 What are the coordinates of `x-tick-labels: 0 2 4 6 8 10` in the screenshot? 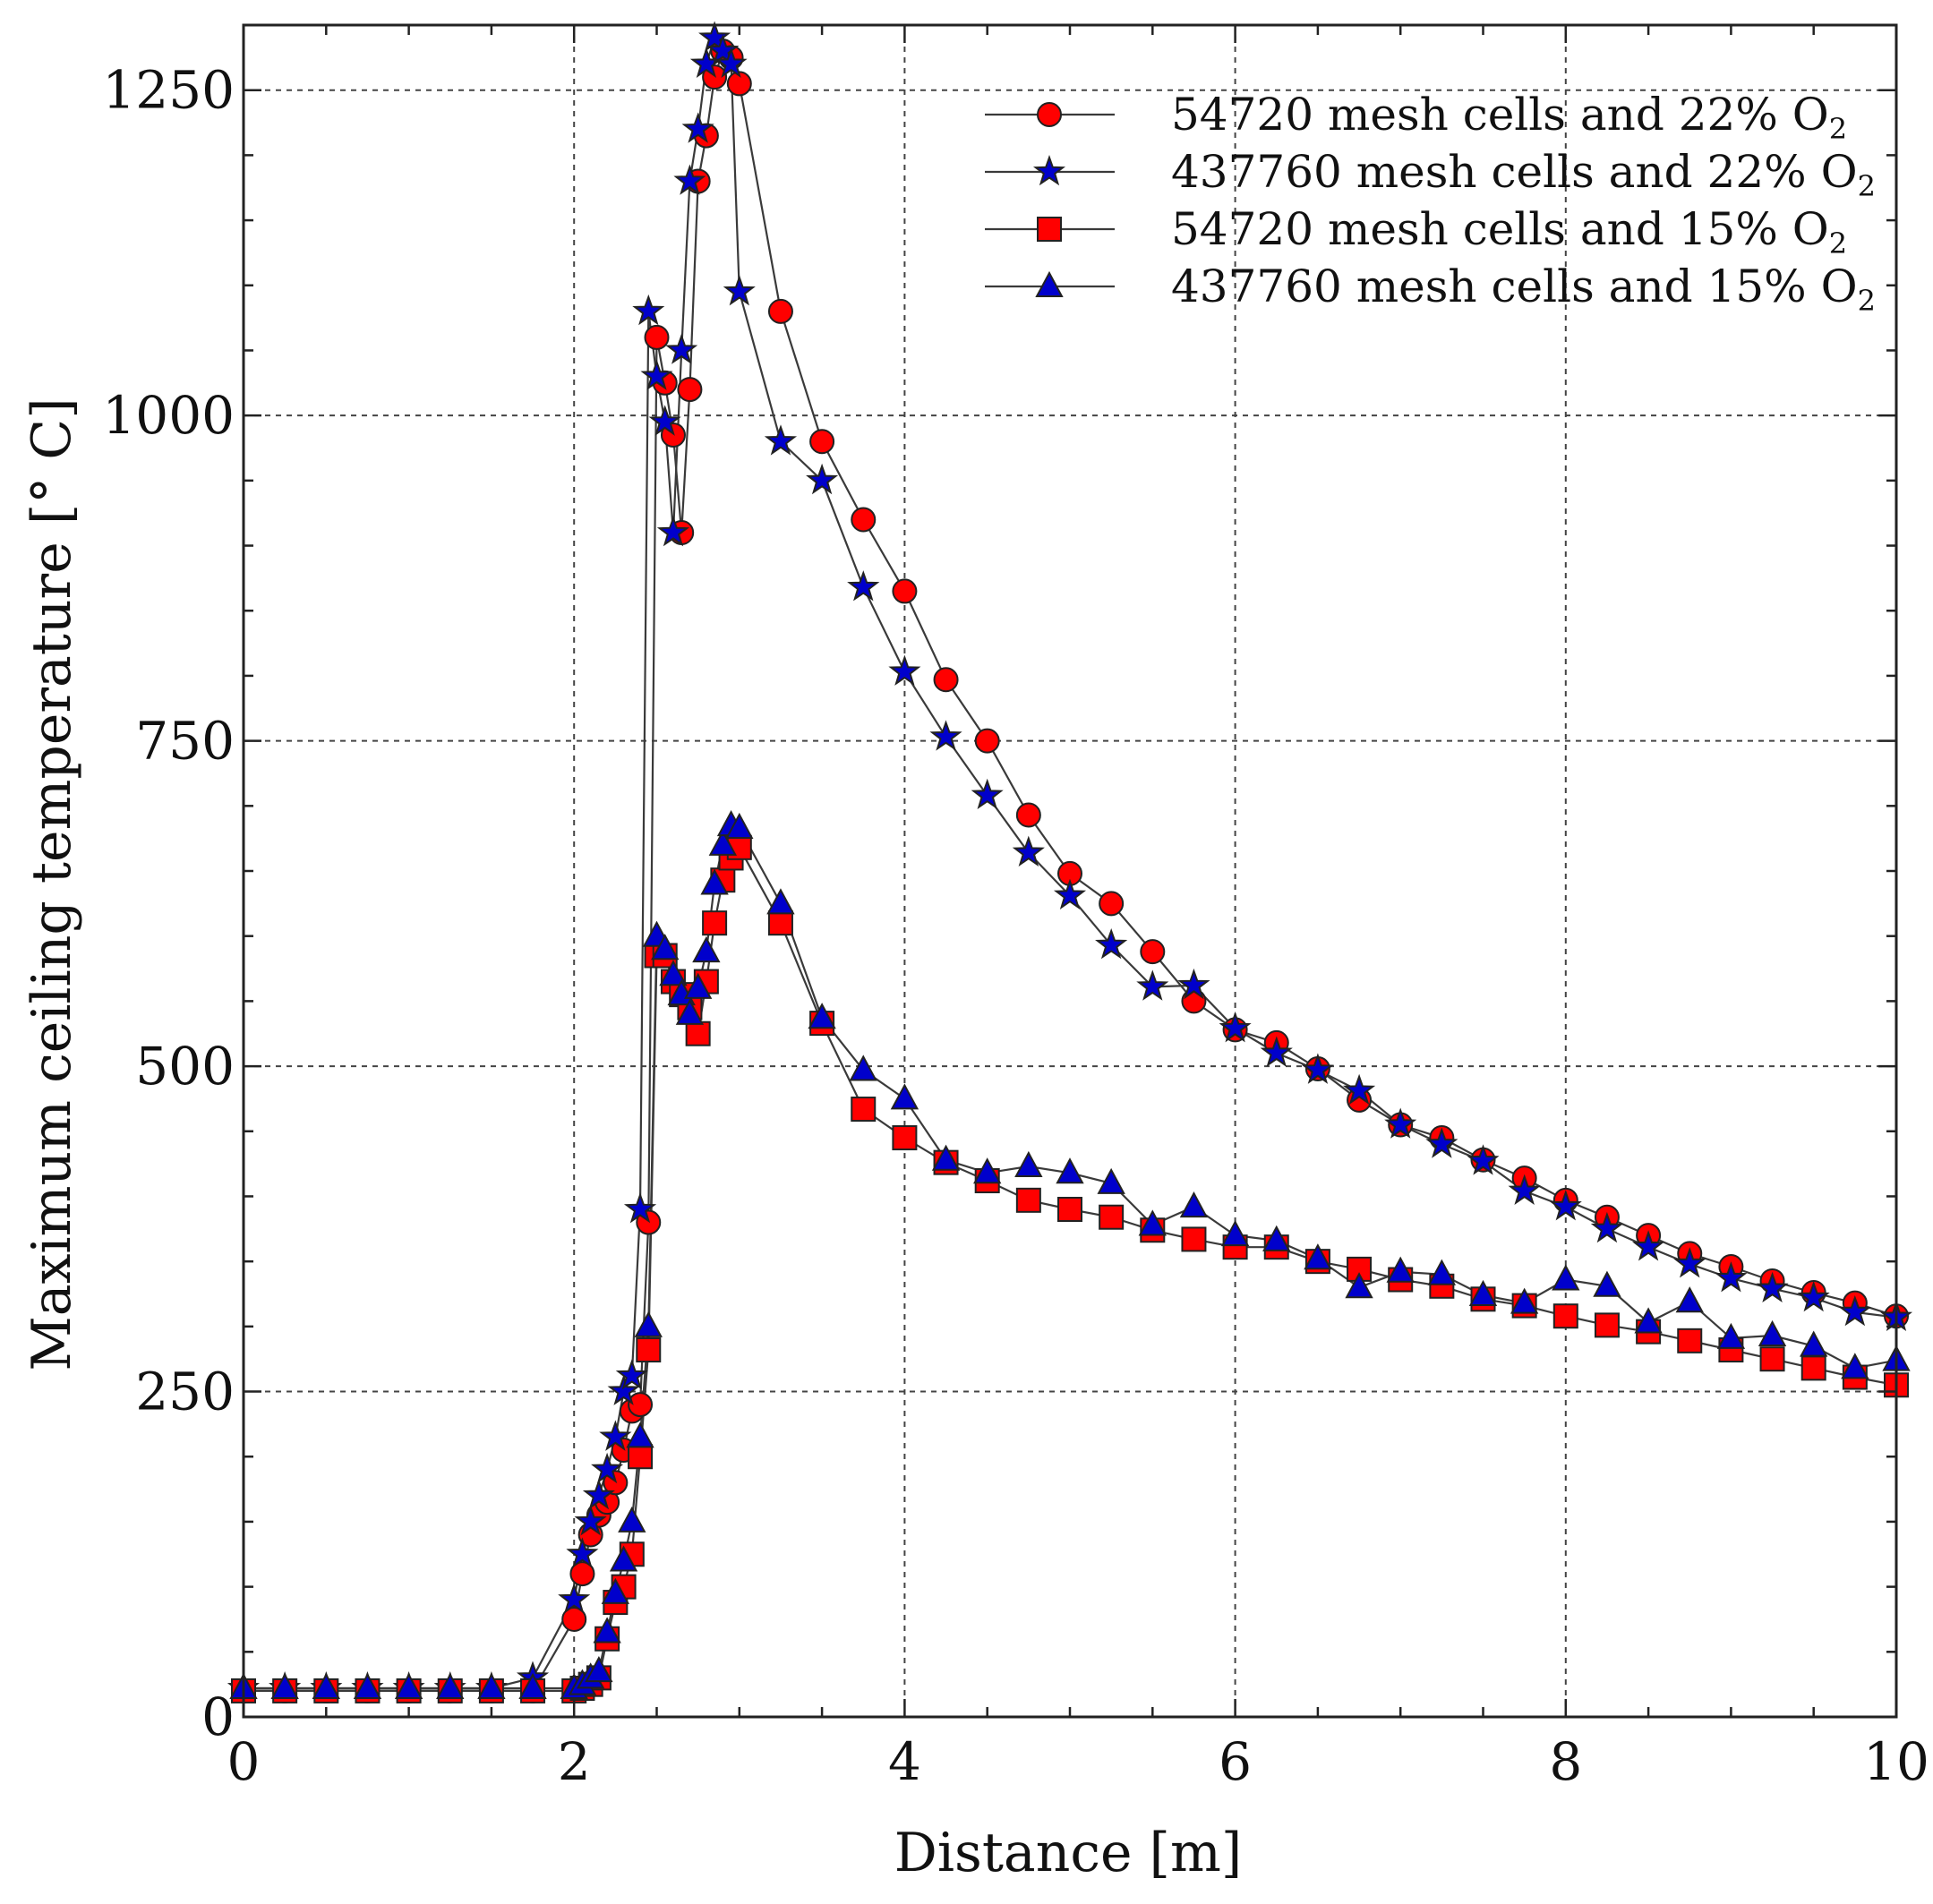 It's located at (1078, 1762).